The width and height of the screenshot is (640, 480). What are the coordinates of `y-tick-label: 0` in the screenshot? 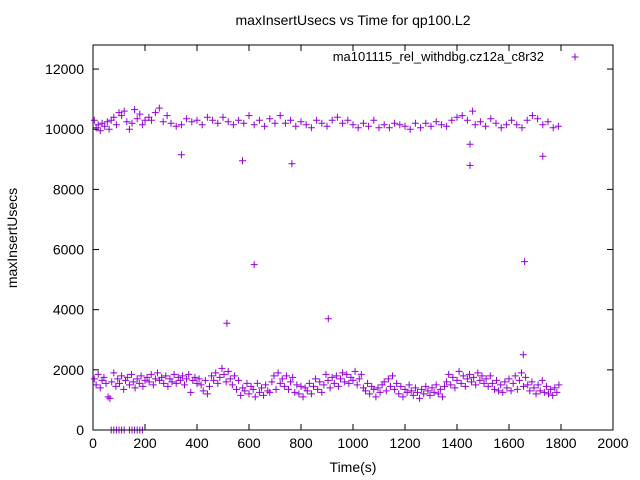 It's located at (80, 430).